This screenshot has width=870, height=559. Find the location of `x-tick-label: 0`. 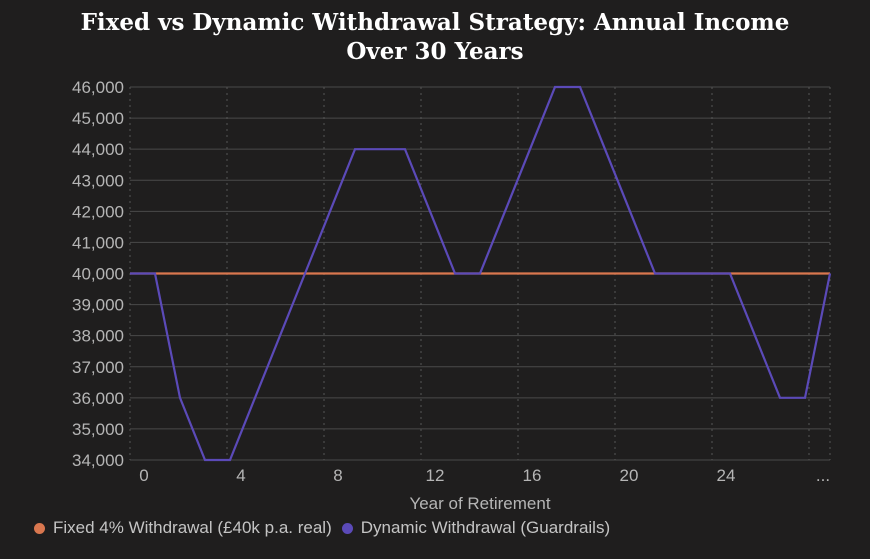

x-tick-label: 0 is located at coordinates (143, 475).